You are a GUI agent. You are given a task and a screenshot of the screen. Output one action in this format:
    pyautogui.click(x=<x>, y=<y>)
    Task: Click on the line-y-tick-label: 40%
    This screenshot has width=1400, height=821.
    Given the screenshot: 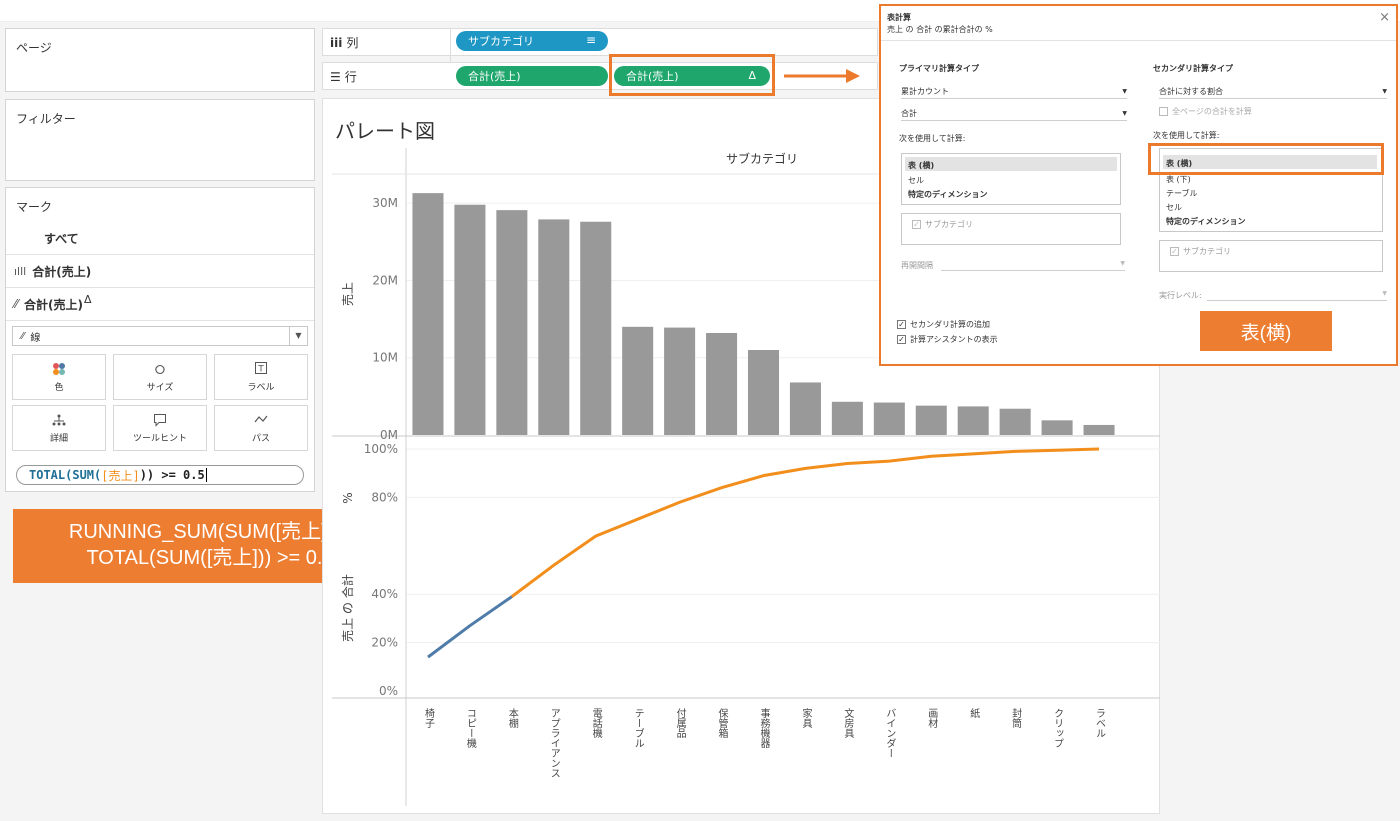 What is the action you would take?
    pyautogui.click(x=384, y=594)
    